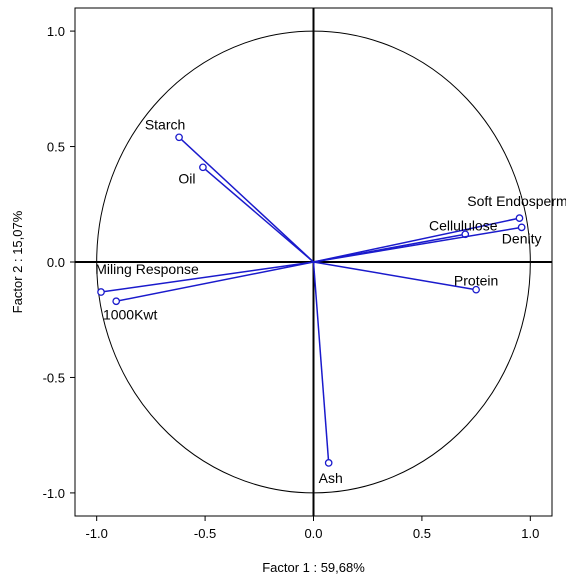  Describe the element at coordinates (313, 533) in the screenshot. I see `x-tick-label: 0.0` at that location.